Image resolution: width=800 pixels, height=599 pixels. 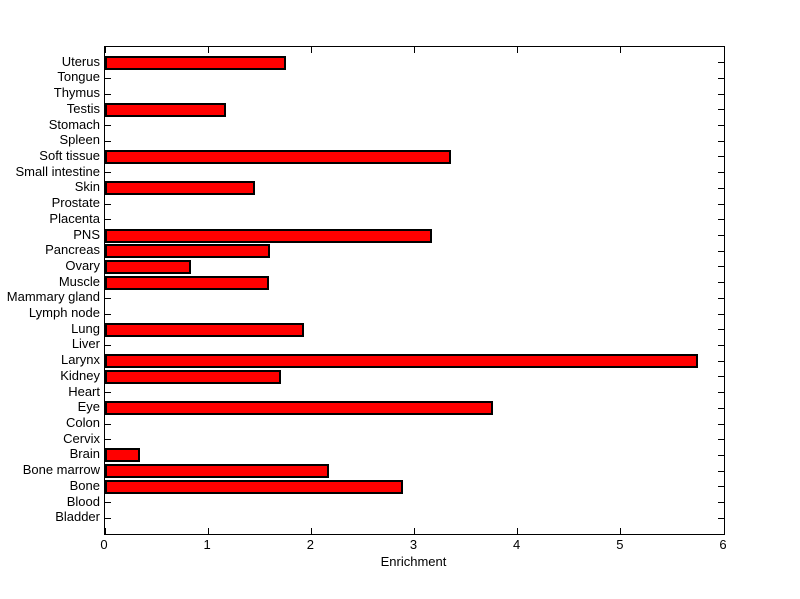 What do you see at coordinates (278, 156) in the screenshot?
I see `bar-soft-tissue` at bounding box center [278, 156].